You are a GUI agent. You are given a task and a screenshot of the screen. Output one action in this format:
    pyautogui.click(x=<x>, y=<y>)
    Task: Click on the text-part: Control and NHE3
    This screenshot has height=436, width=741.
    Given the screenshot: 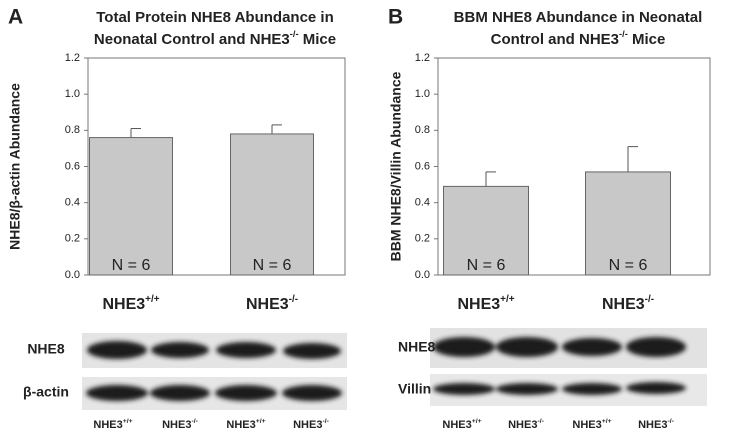 What is the action you would take?
    pyautogui.click(x=555, y=39)
    